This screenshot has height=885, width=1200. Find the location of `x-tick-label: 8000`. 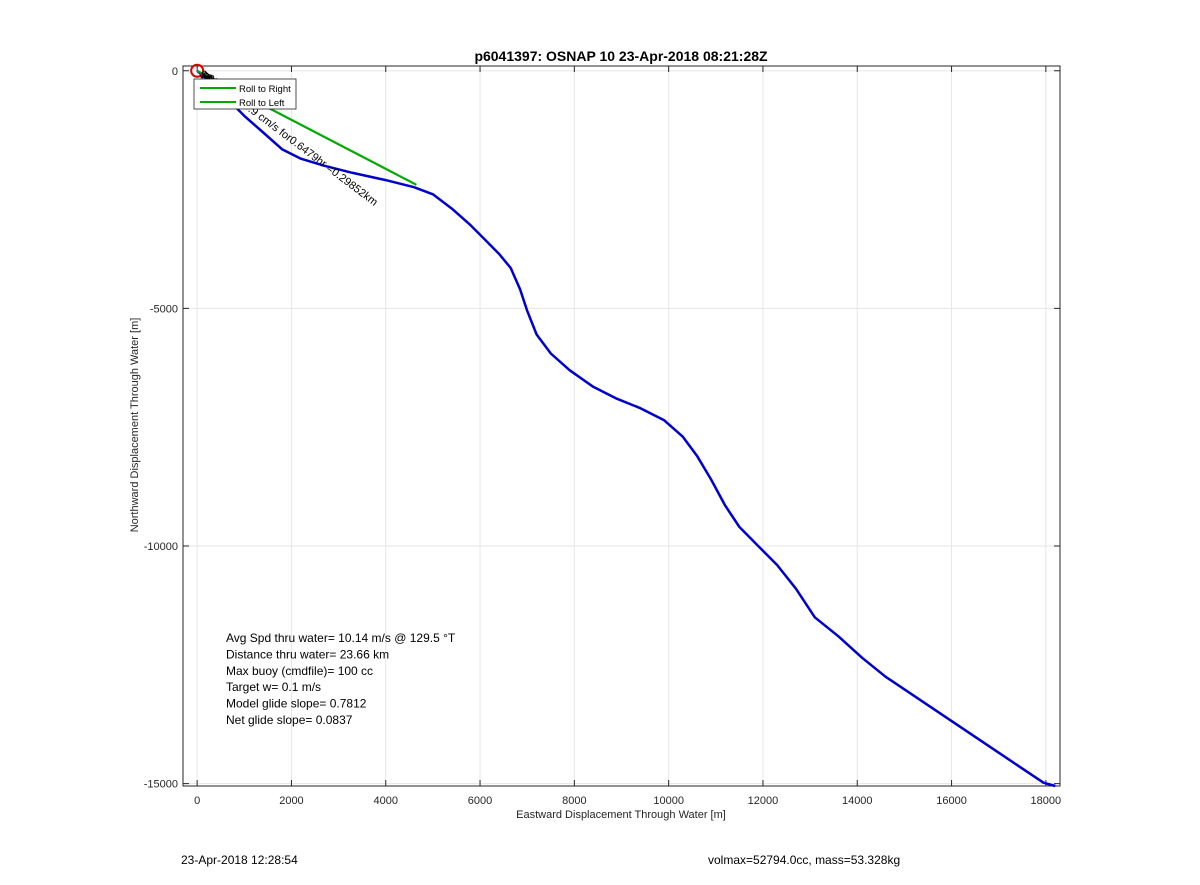

x-tick-label: 8000 is located at coordinates (574, 801).